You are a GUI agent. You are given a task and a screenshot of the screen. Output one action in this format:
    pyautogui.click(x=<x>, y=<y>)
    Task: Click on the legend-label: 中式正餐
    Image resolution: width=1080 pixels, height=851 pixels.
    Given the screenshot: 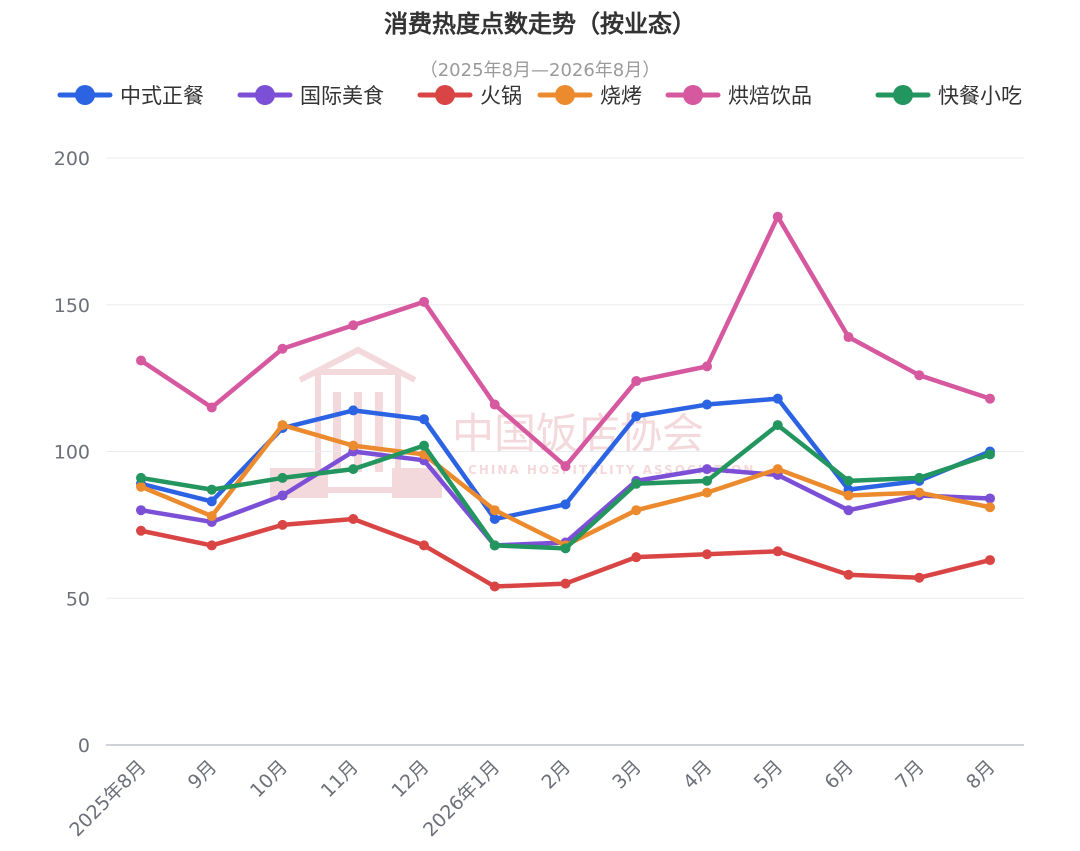 What is the action you would take?
    pyautogui.click(x=162, y=96)
    